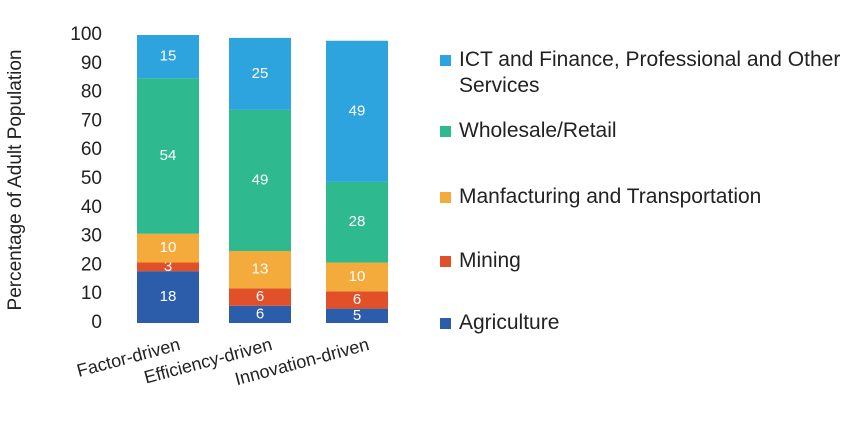 Image resolution: width=854 pixels, height=422 pixels. What do you see at coordinates (509, 322) in the screenshot?
I see `legend-label: Agriculture` at bounding box center [509, 322].